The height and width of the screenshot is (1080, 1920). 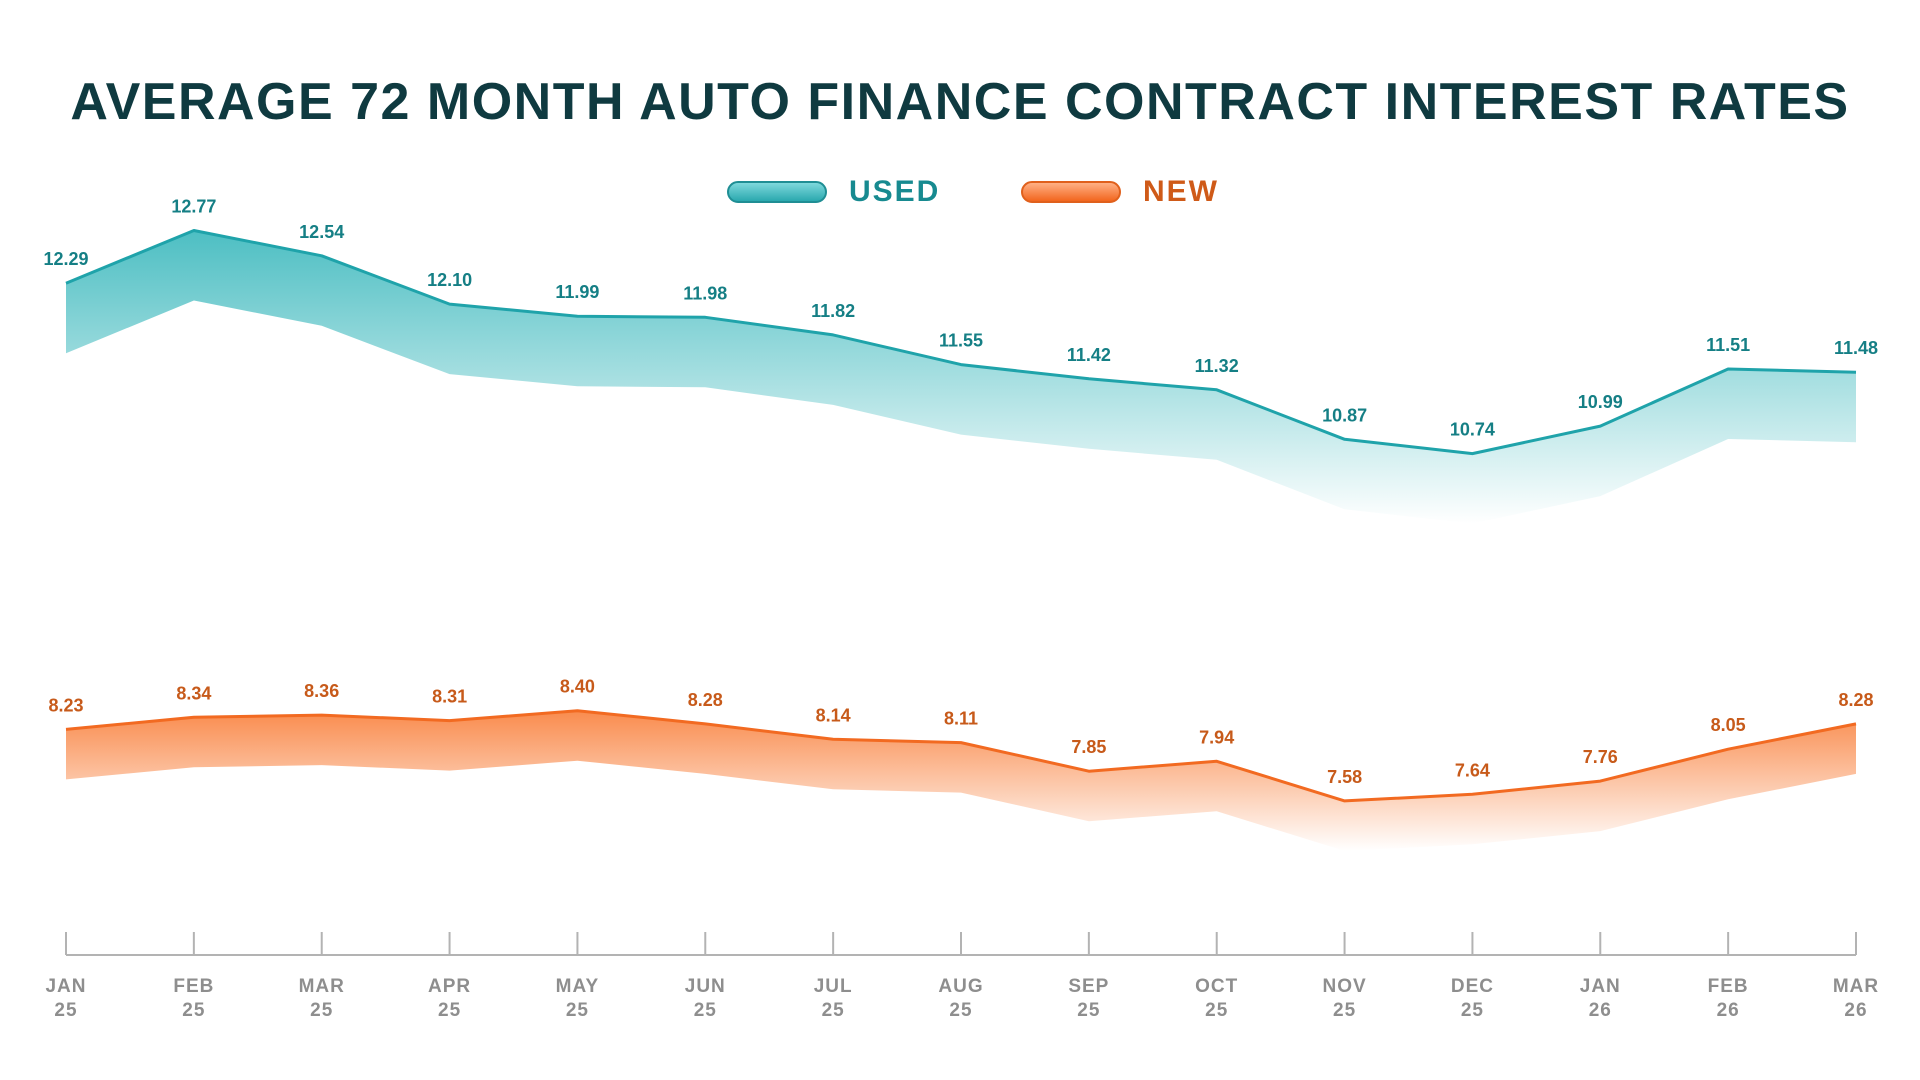 What do you see at coordinates (1600, 402) in the screenshot?
I see `data-label-used: 10.99` at bounding box center [1600, 402].